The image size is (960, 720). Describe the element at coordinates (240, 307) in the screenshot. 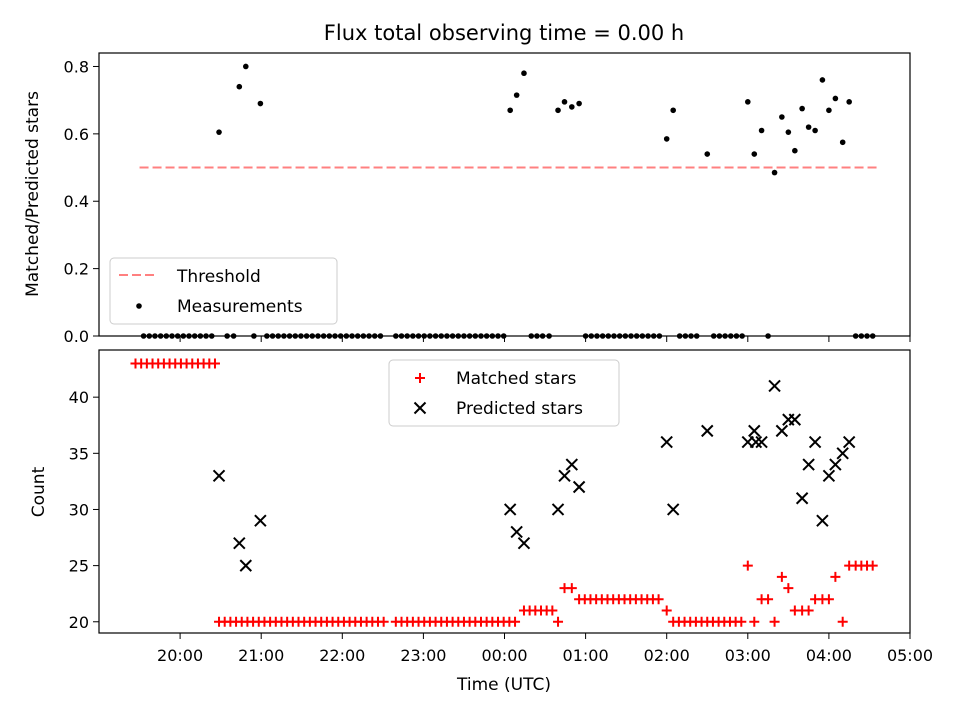

I see `legend-measurements-label: Measurements` at that location.